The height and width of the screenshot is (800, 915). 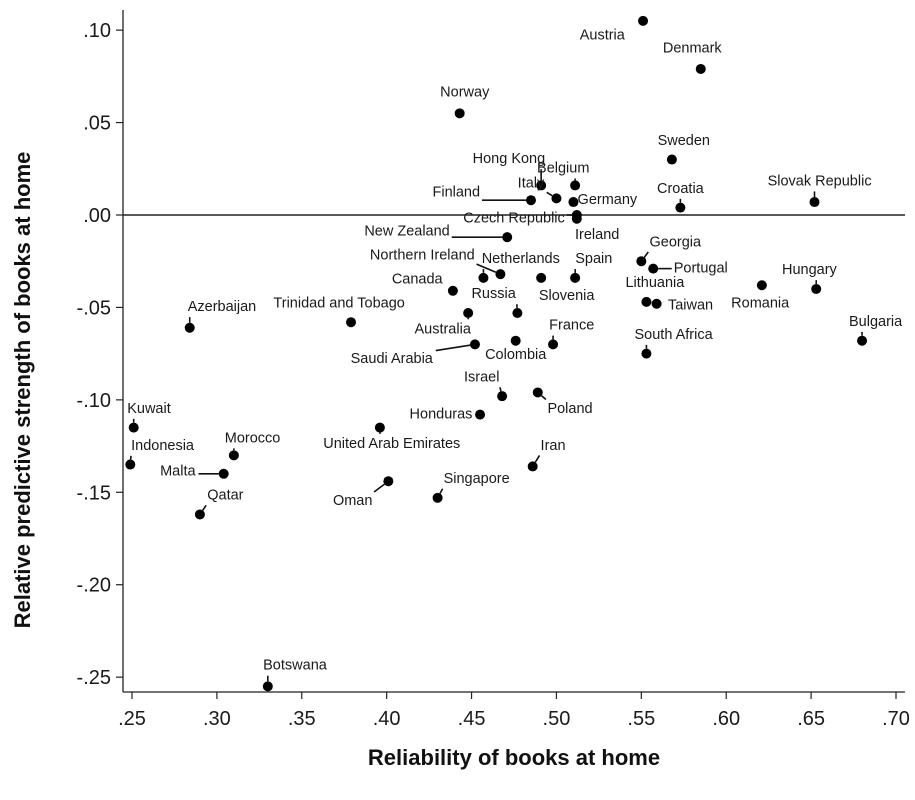 What do you see at coordinates (441, 491) in the screenshot?
I see `leader-line-singapore` at bounding box center [441, 491].